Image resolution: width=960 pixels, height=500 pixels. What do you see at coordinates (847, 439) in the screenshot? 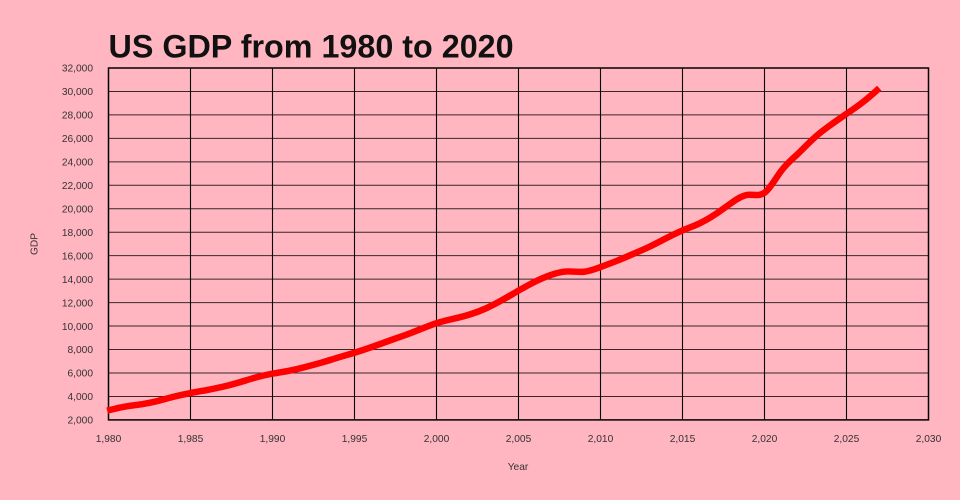
I see `svg-text: 2,025` at bounding box center [847, 439].